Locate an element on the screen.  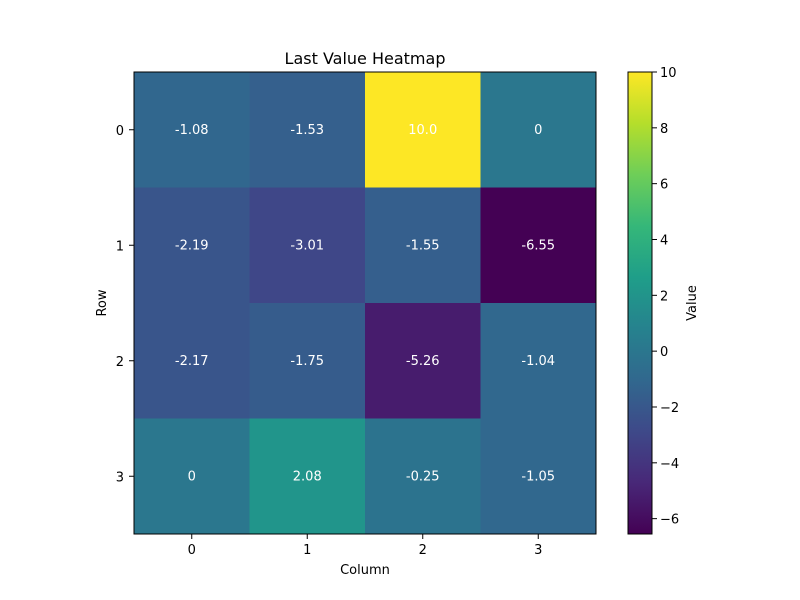
cell-value-label: -1.08 is located at coordinates (192, 130).